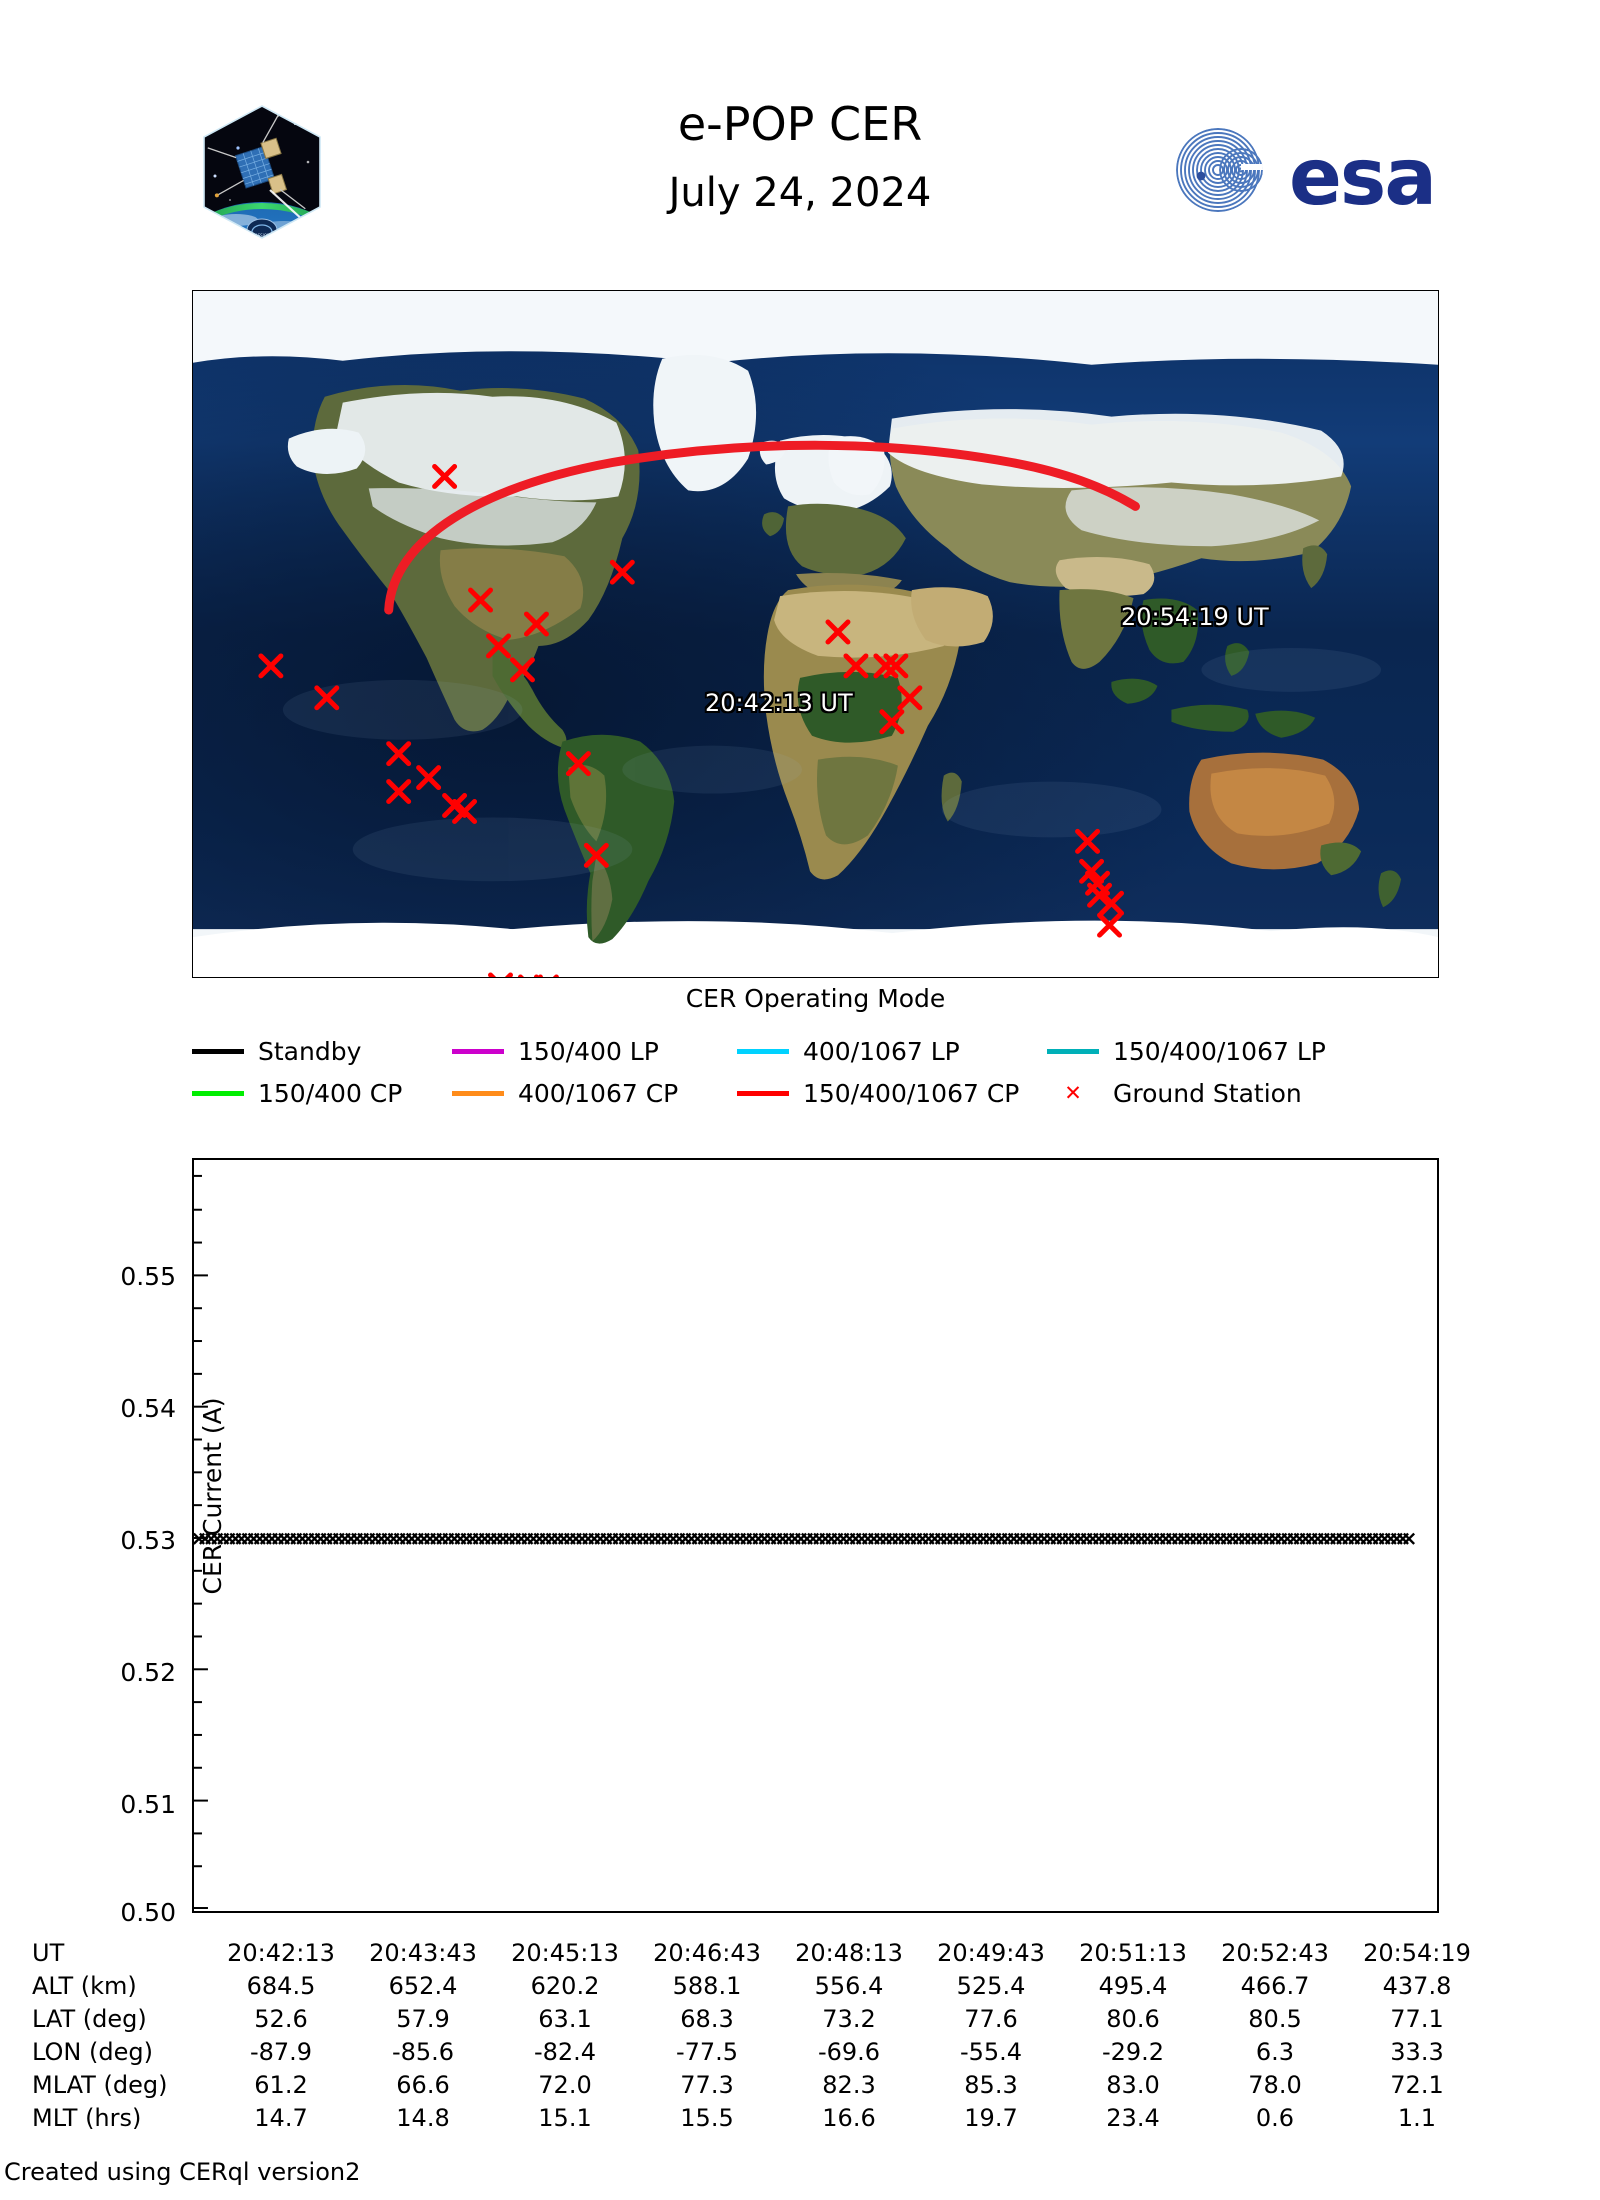  What do you see at coordinates (1275, 2117) in the screenshot?
I see `cell-mlt-7: 0.6` at bounding box center [1275, 2117].